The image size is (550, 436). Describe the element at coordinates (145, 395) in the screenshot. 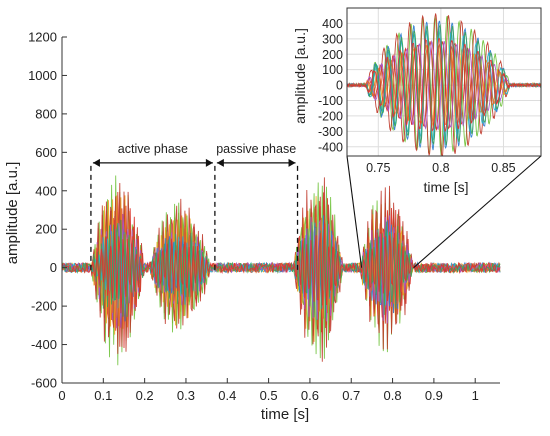

I see `main-x-tick-label: 0.2` at that location.